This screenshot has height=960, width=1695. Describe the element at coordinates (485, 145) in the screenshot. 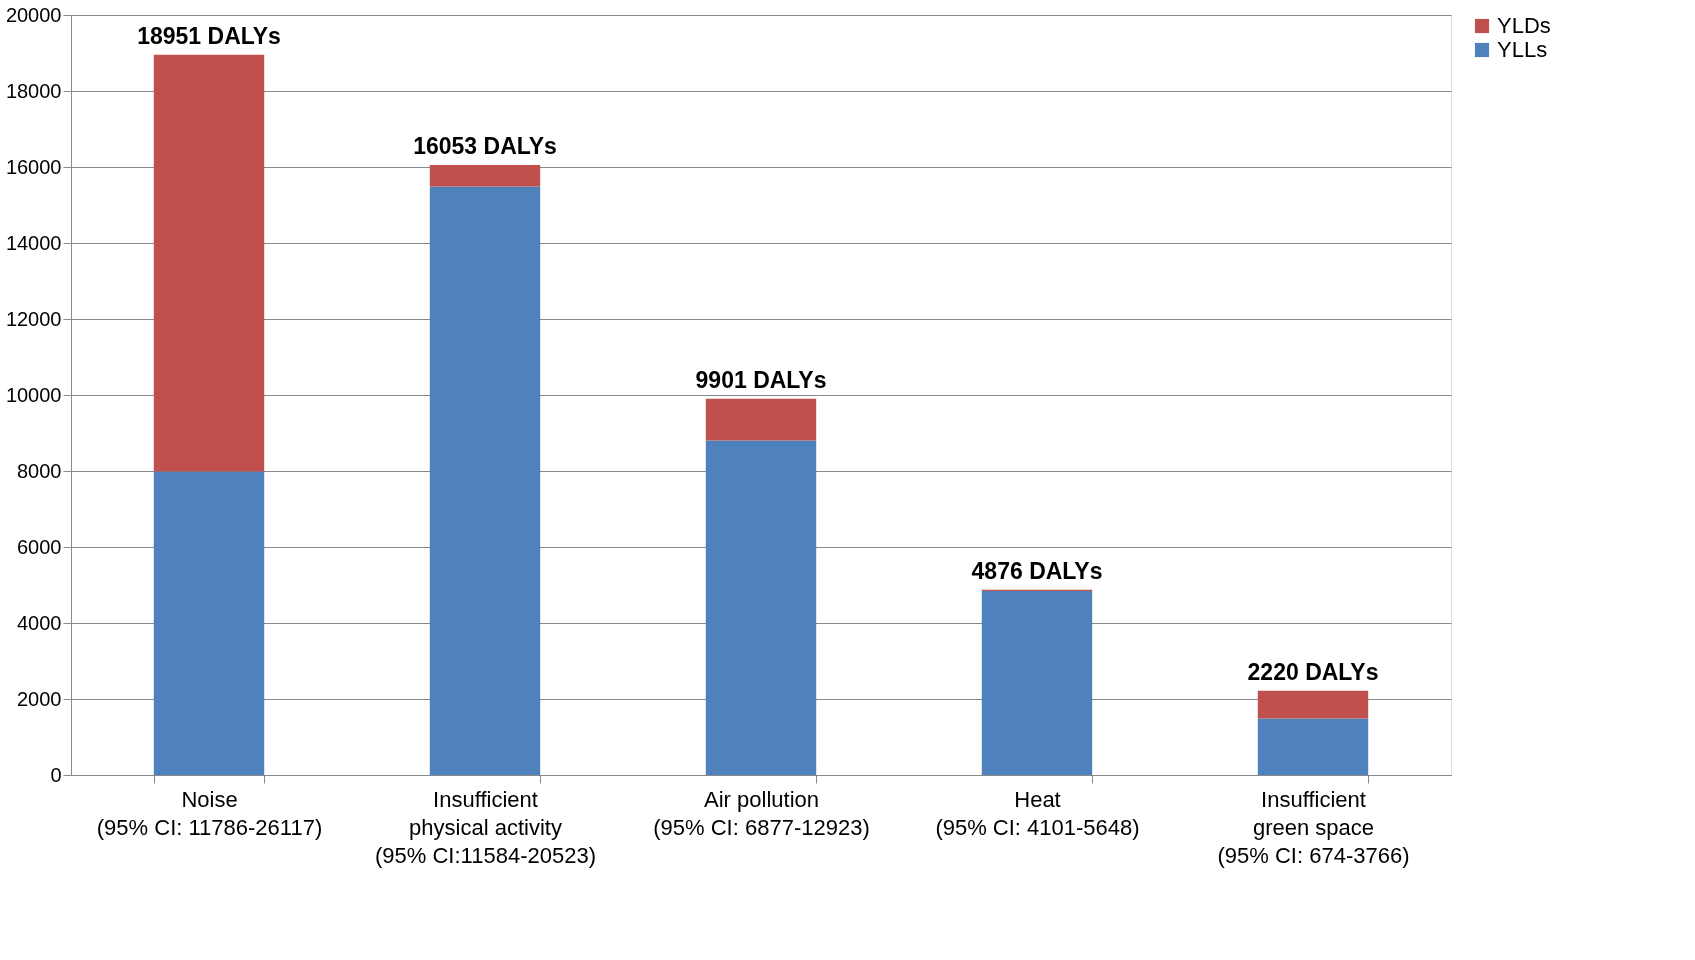

I see `total-label: 16053 DALYs` at that location.